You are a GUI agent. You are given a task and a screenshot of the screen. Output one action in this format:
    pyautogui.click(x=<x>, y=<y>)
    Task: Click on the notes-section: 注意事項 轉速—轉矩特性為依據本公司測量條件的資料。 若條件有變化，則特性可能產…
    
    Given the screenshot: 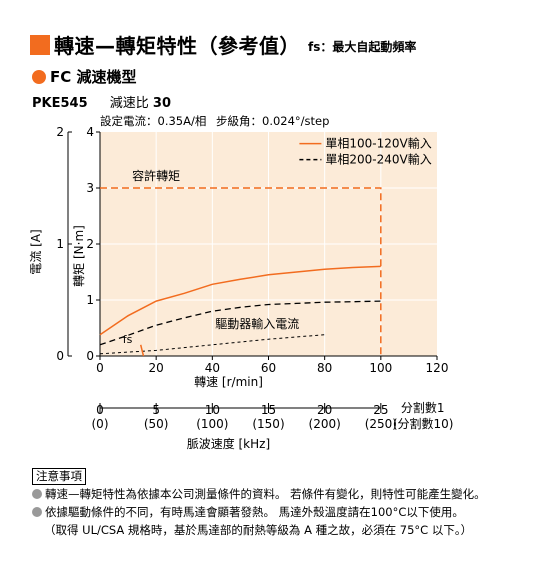 What is the action you would take?
    pyautogui.click(x=259, y=503)
    